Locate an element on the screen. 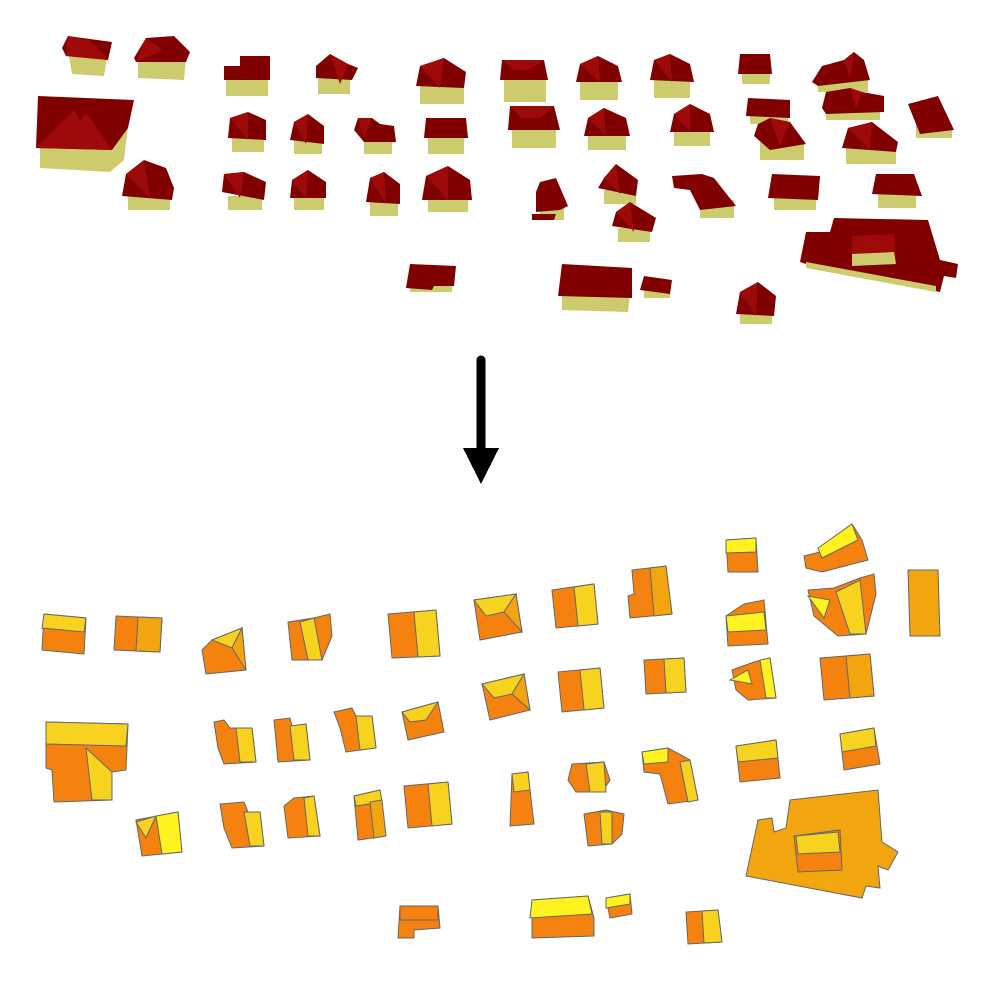 The image size is (992, 990). down-arrow-icon is located at coordinates (481, 419).